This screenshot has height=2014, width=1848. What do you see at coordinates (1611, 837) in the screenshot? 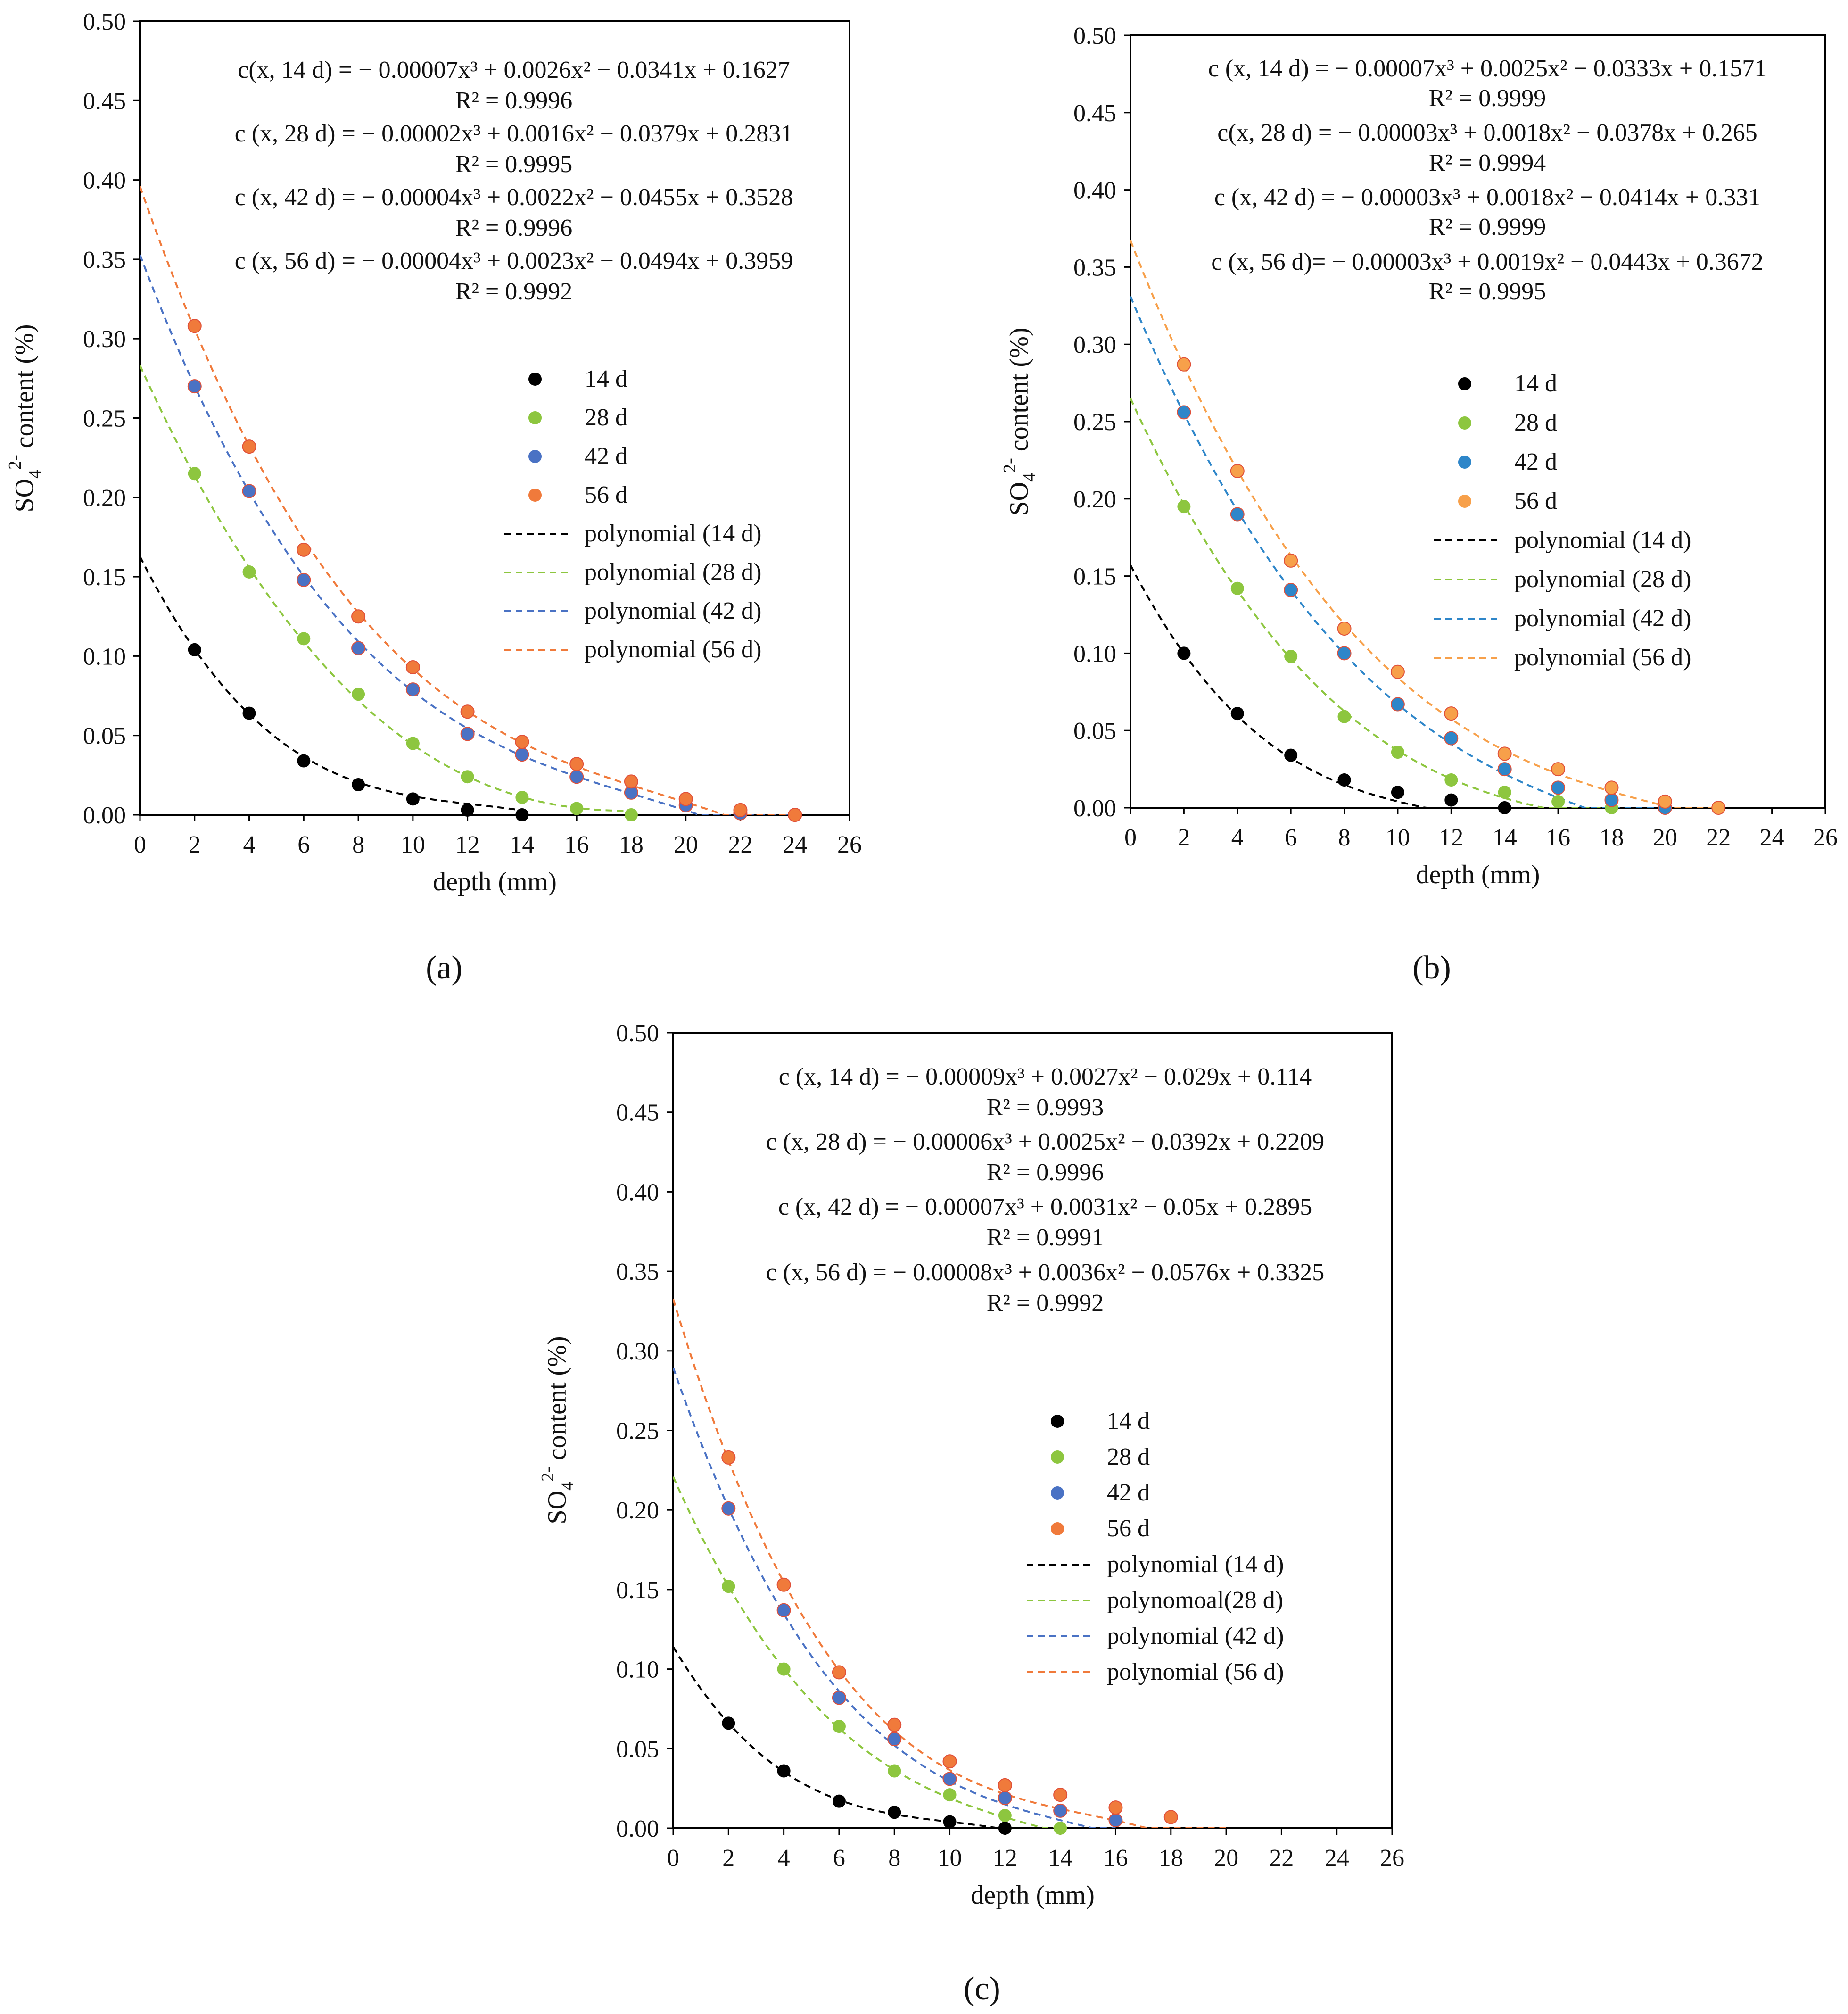
I see `x-tick-label: 18` at bounding box center [1611, 837].